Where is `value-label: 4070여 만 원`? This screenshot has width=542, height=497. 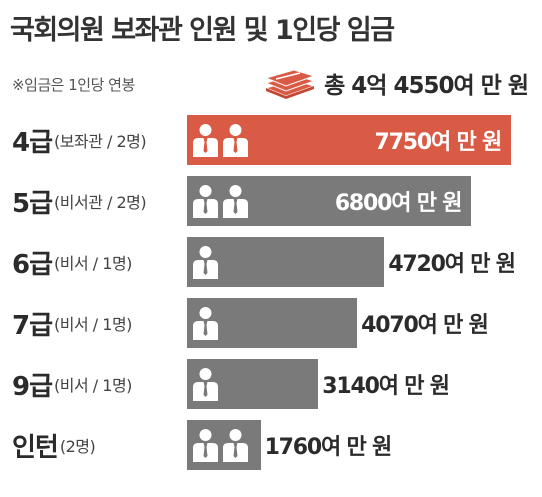
value-label: 4070여 만 원 is located at coordinates (425, 325).